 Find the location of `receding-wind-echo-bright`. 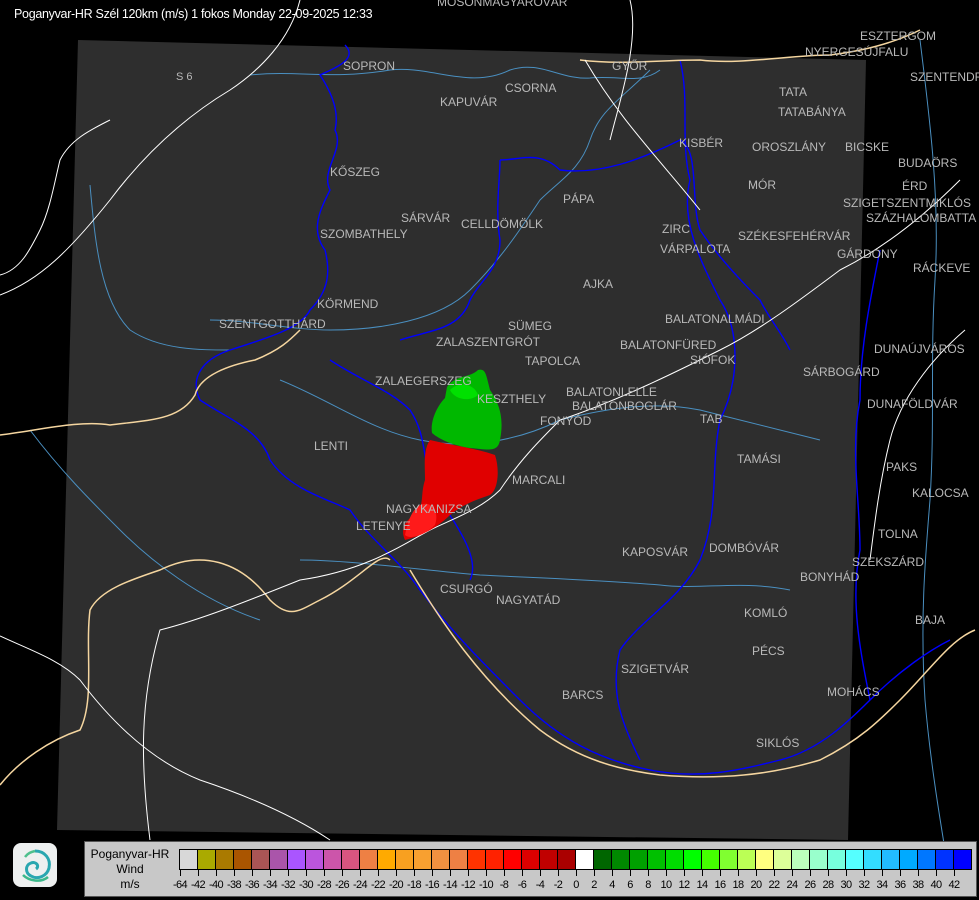

receding-wind-echo-bright is located at coordinates (421, 520).